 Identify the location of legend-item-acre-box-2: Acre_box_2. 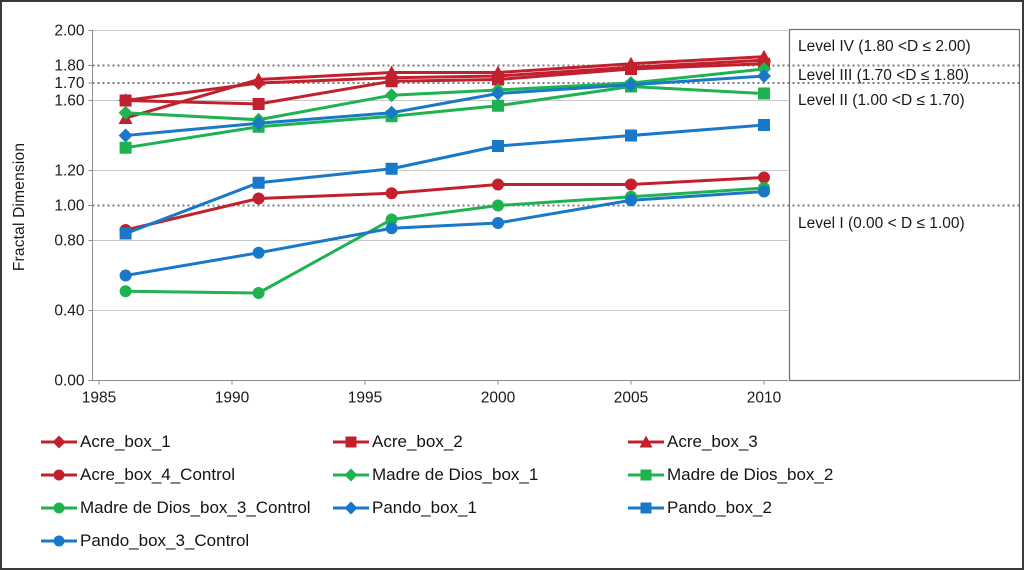
(397, 442).